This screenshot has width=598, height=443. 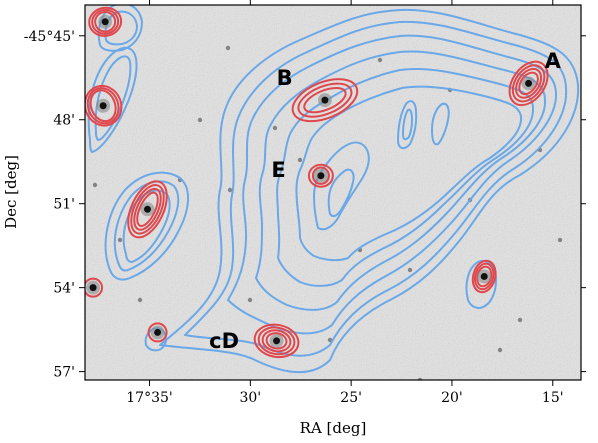 I want to click on x-tick-label: 25', so click(x=351, y=398).